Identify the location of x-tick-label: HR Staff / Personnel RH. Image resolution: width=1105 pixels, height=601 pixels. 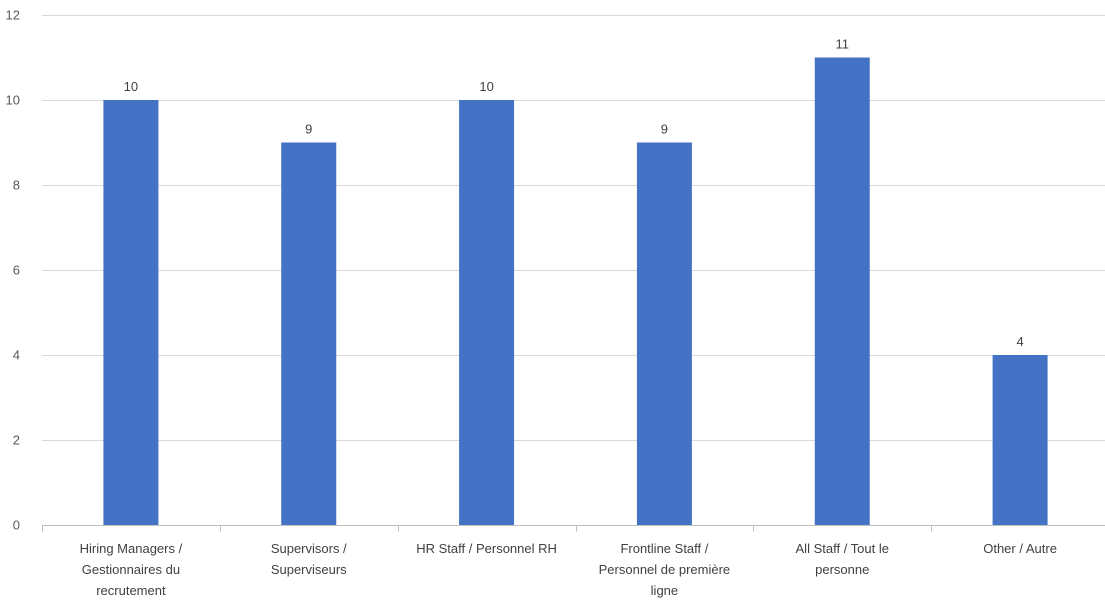
(486, 548).